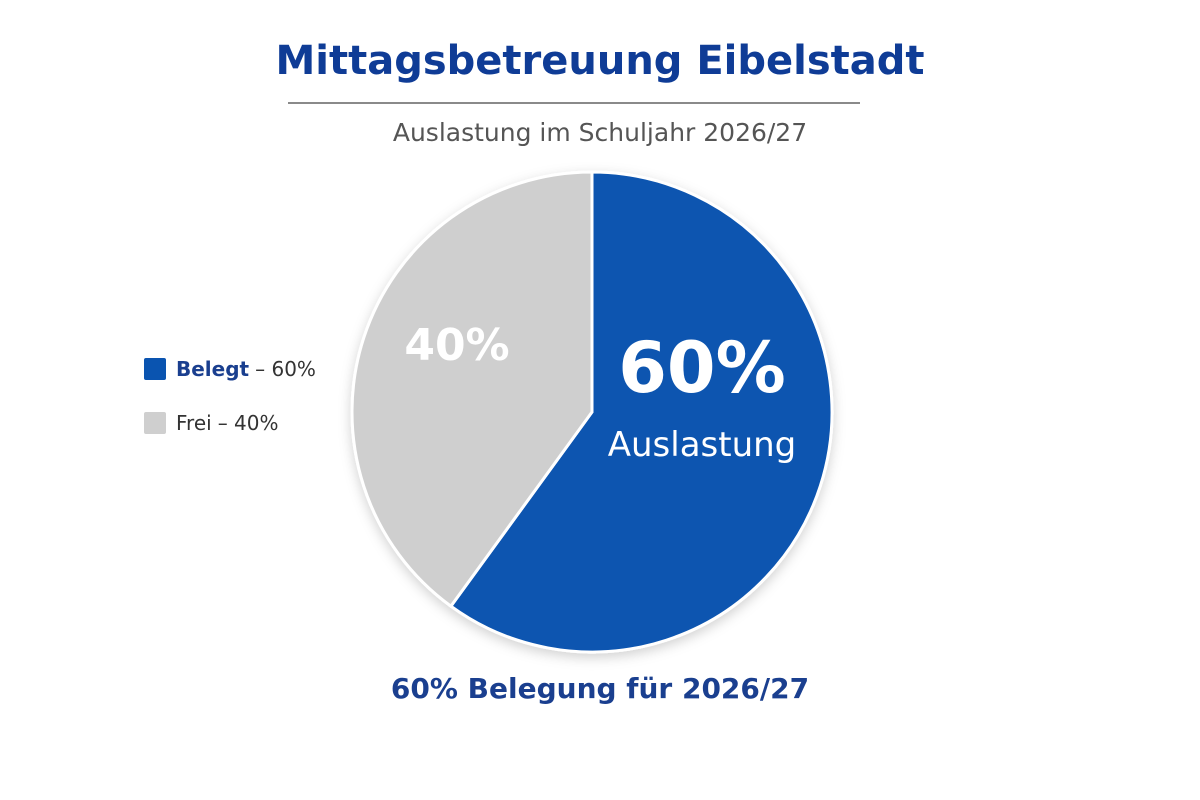 The height and width of the screenshot is (800, 1200). Describe the element at coordinates (285, 369) in the screenshot. I see `legend-value-belegt: – 60%` at that location.